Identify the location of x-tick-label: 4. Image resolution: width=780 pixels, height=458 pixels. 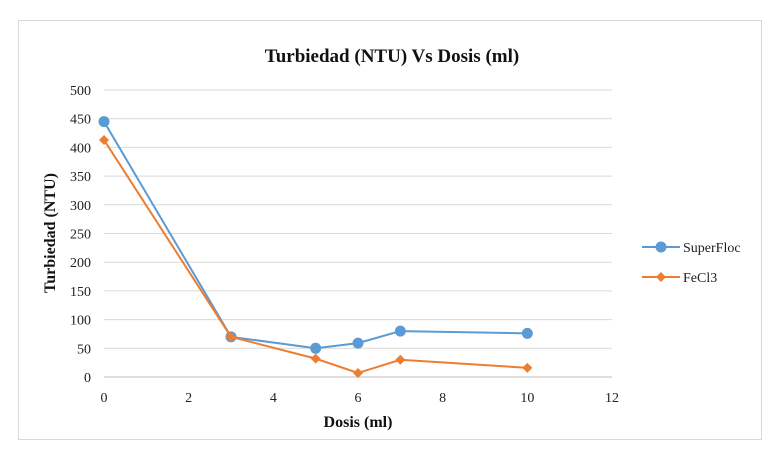
(273, 398).